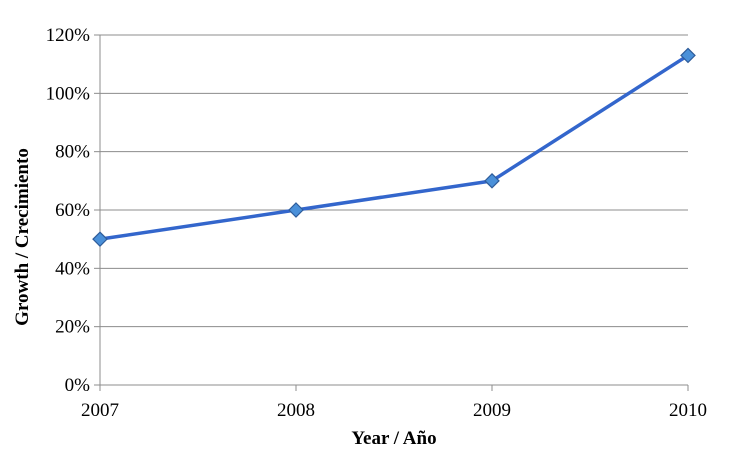 Image resolution: width=748 pixels, height=449 pixels. What do you see at coordinates (688, 410) in the screenshot?
I see `x-tick-label: 2010` at bounding box center [688, 410].